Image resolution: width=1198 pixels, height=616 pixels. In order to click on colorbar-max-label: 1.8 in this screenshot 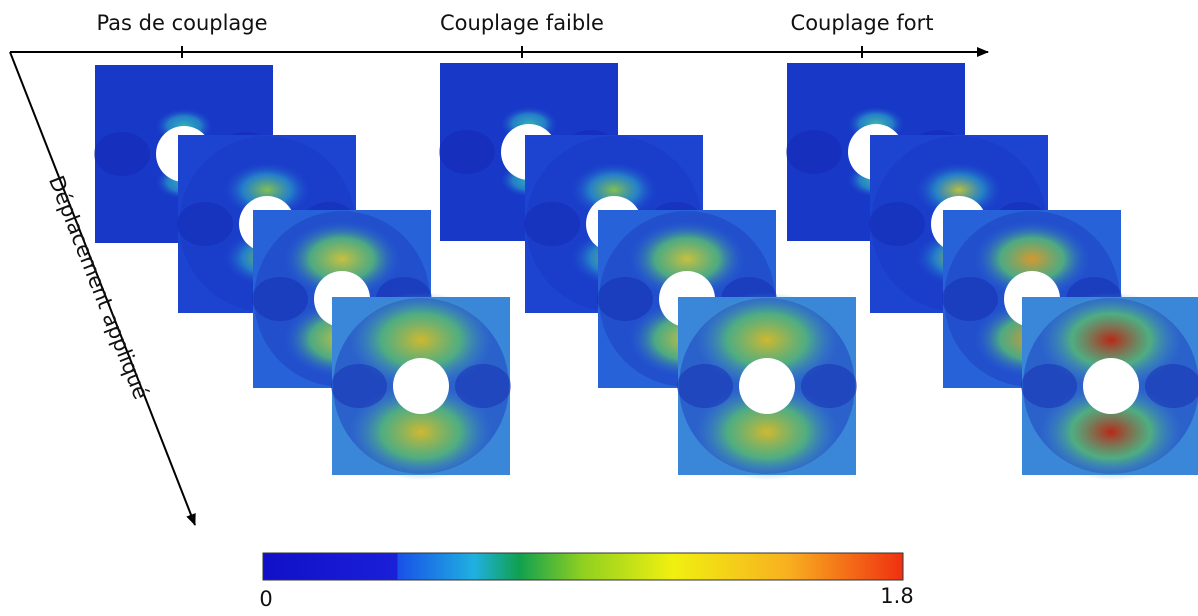, I will do `click(896, 596)`.